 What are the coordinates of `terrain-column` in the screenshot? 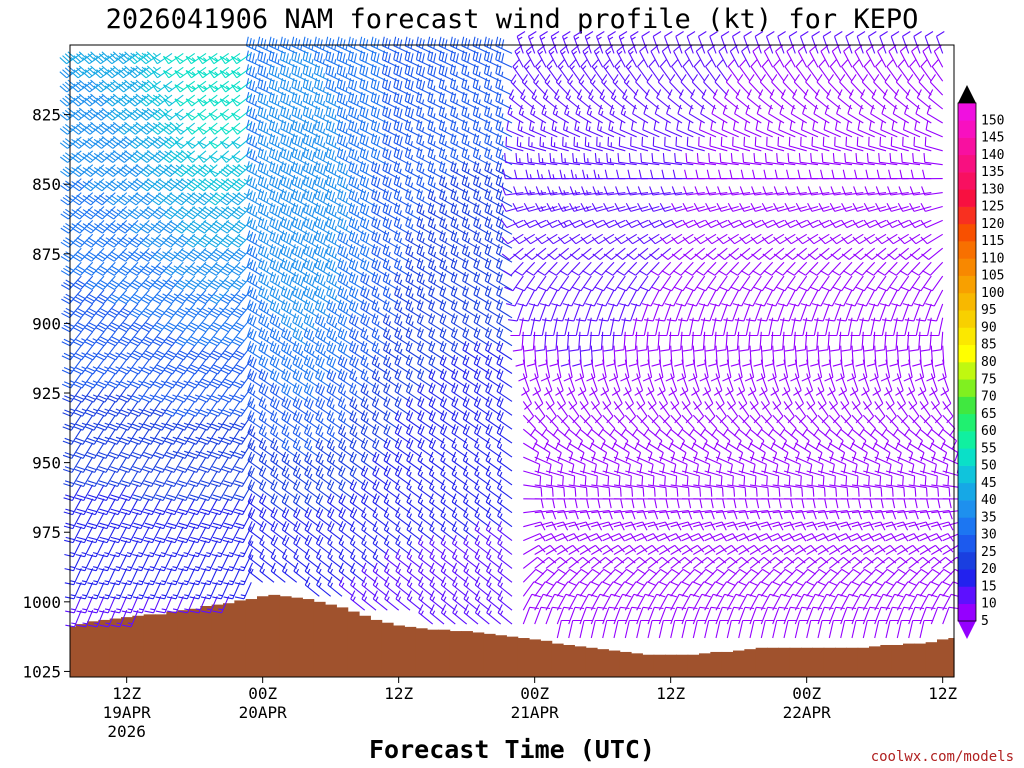 It's located at (308, 638).